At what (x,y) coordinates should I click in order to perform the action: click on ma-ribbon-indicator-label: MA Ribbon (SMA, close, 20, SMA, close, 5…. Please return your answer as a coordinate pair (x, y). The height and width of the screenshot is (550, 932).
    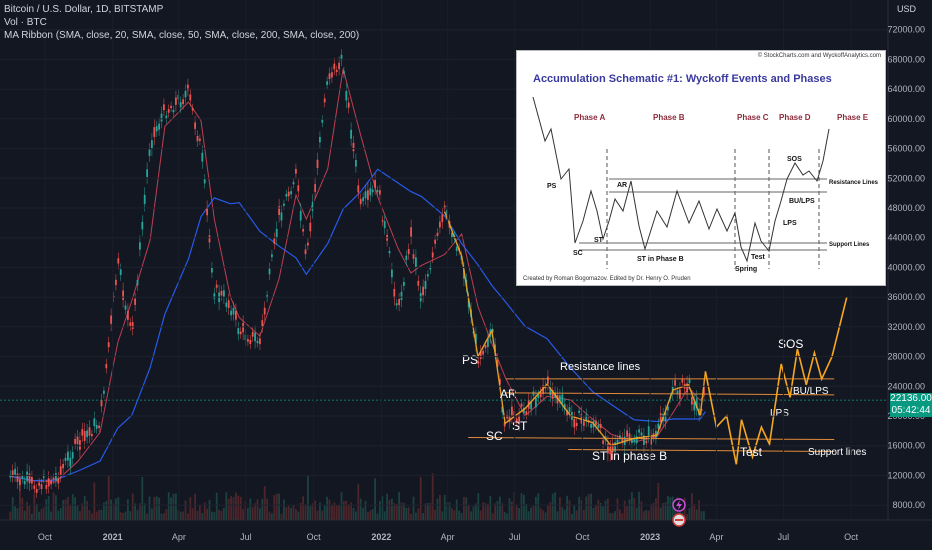
    Looking at the image, I should click on (182, 35).